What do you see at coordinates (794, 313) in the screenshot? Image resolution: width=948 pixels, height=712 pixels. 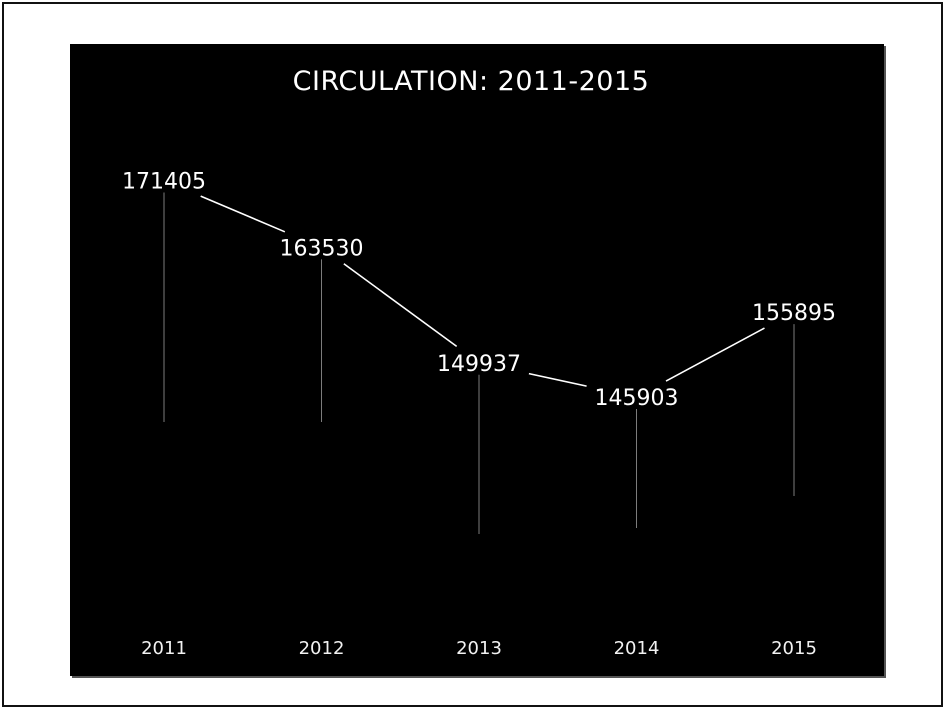 I see `data-label-2015: 155895` at bounding box center [794, 313].